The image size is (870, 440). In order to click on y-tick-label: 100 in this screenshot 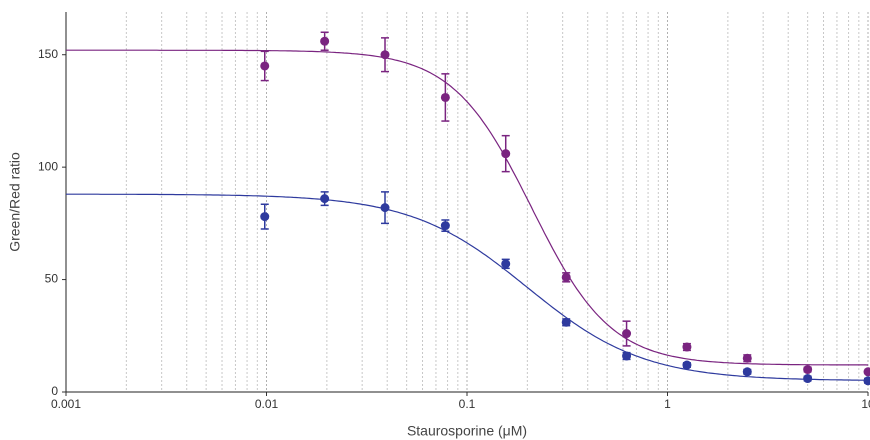, I will do `click(48, 166)`.